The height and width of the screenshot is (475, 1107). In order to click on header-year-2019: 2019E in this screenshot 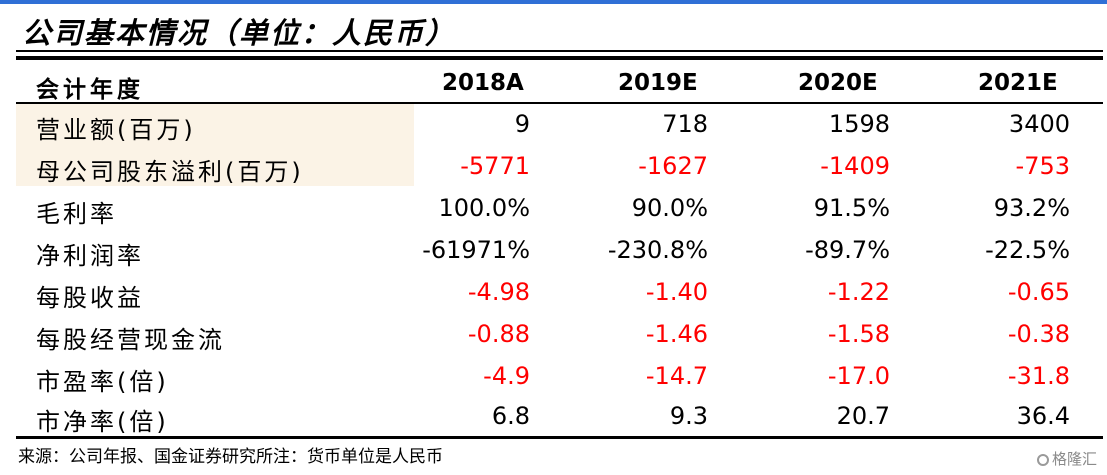, I will do `click(658, 83)`.